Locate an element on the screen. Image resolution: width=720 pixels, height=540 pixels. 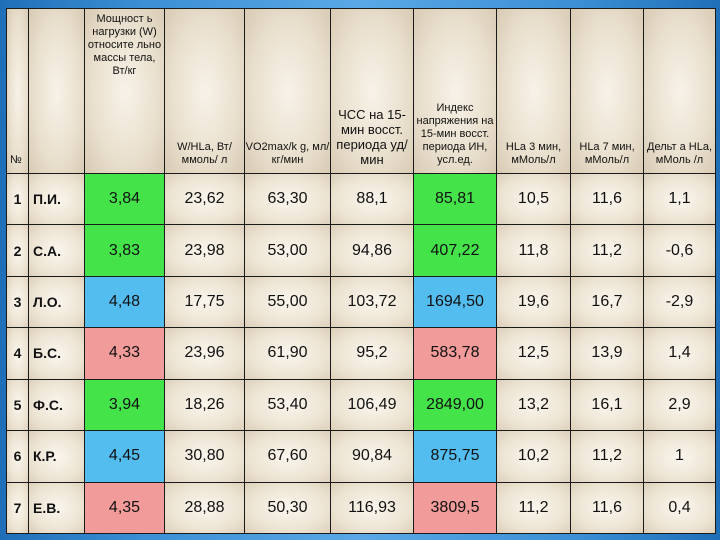
cell-delta: 1,1 is located at coordinates (679, 199).